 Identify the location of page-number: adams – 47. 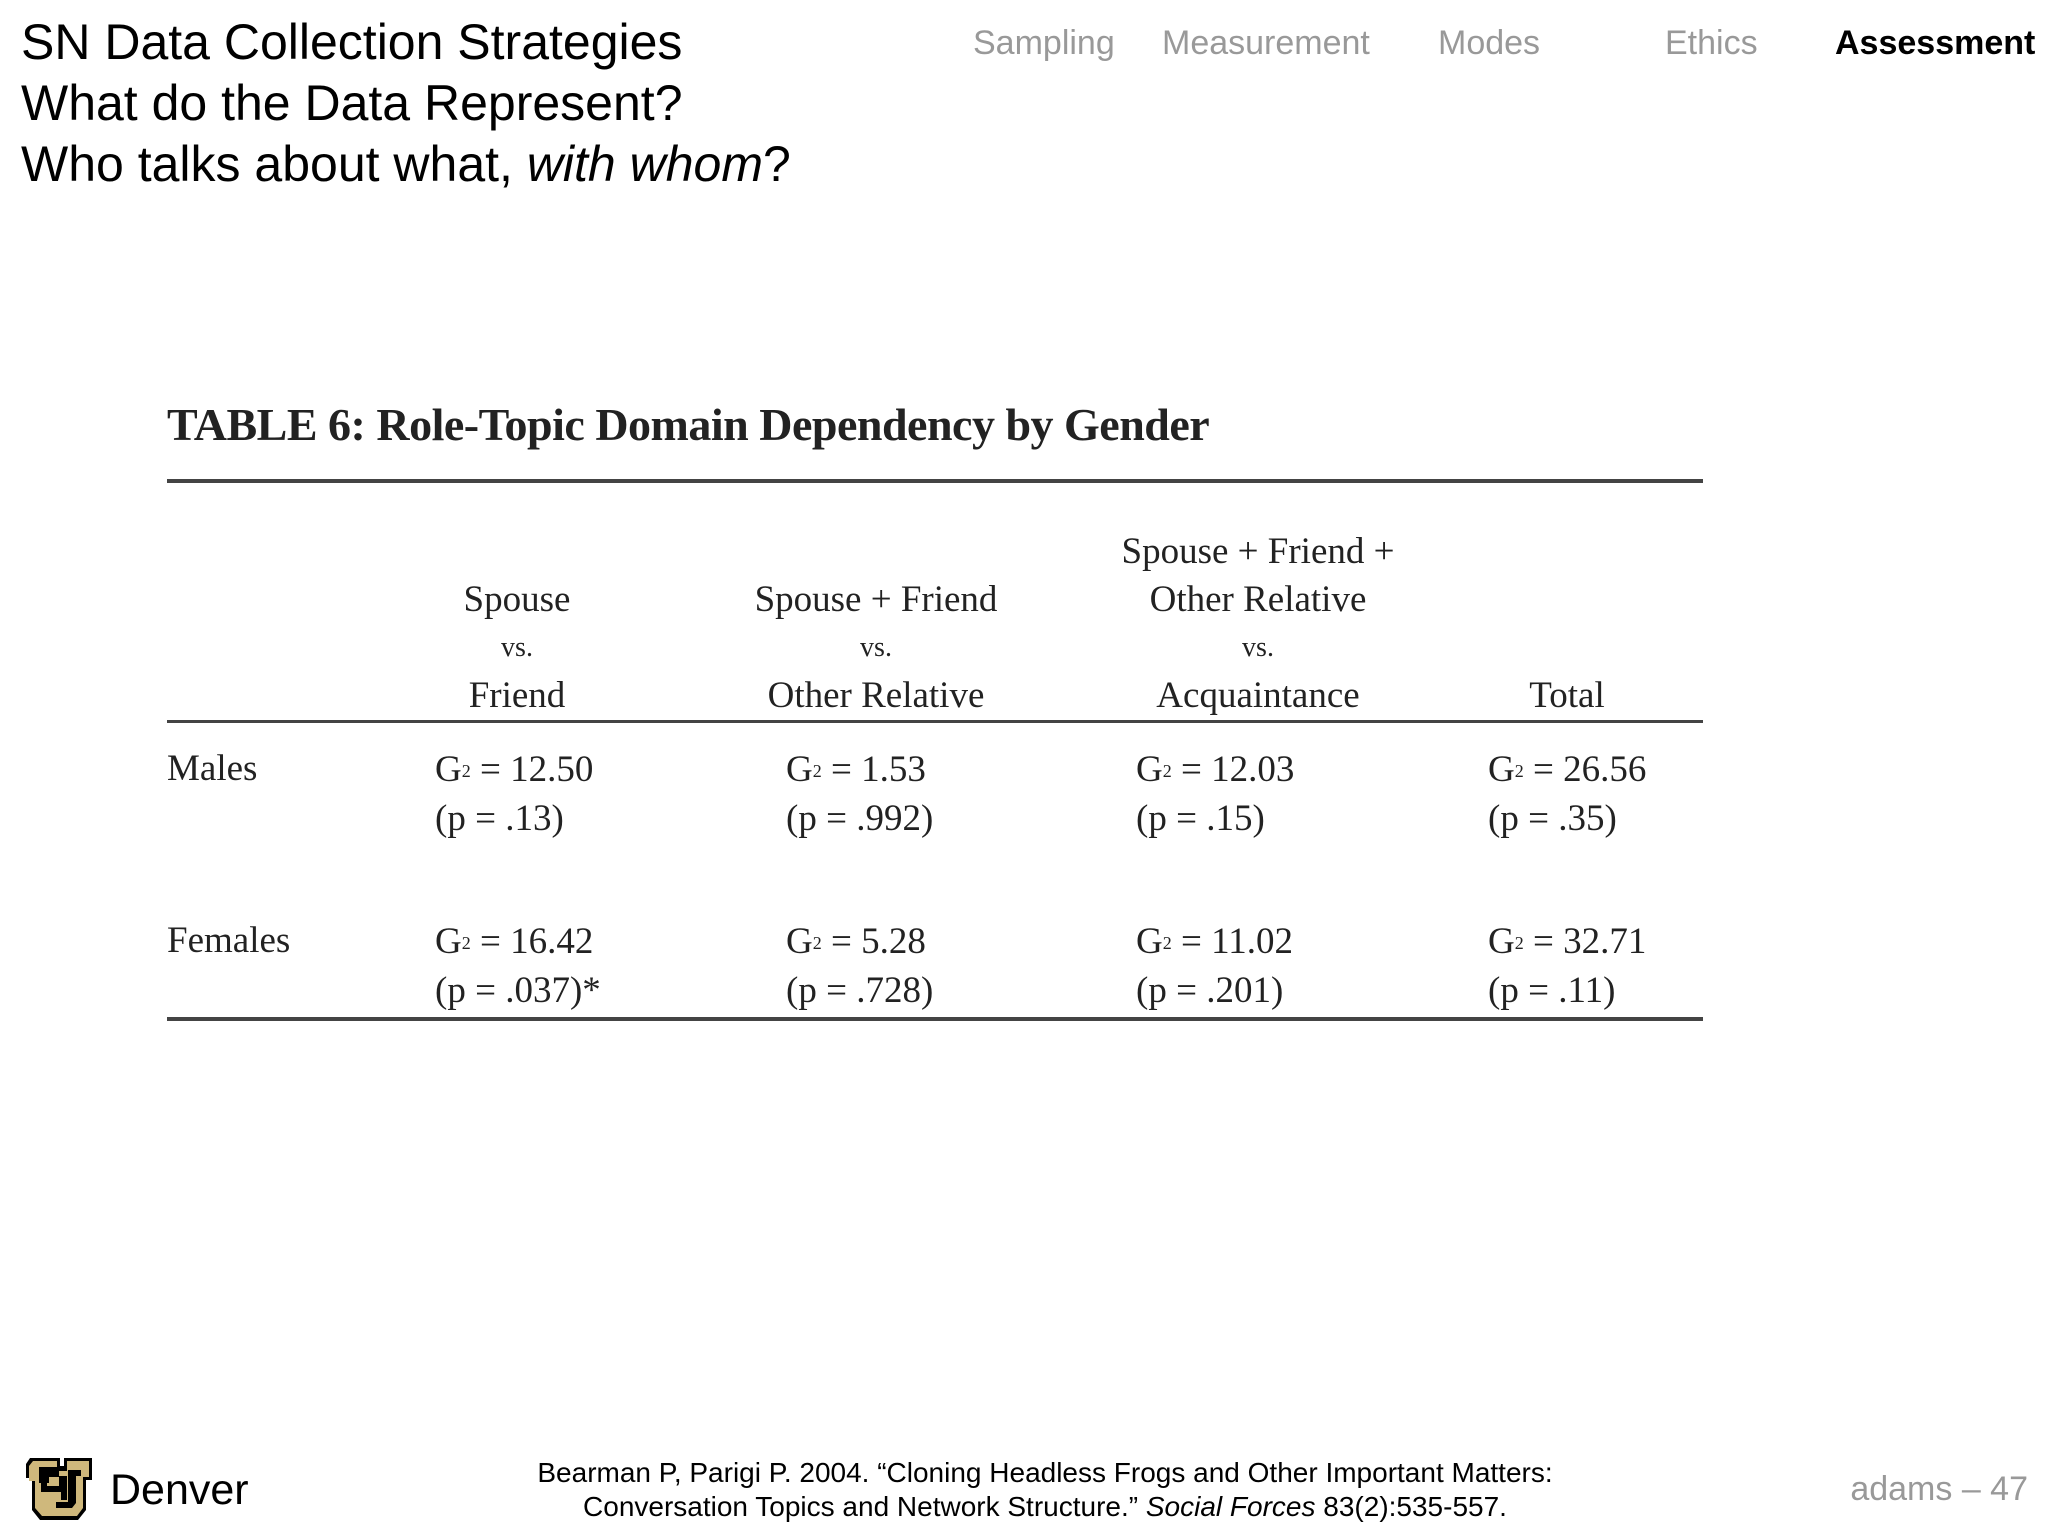
(1939, 1489).